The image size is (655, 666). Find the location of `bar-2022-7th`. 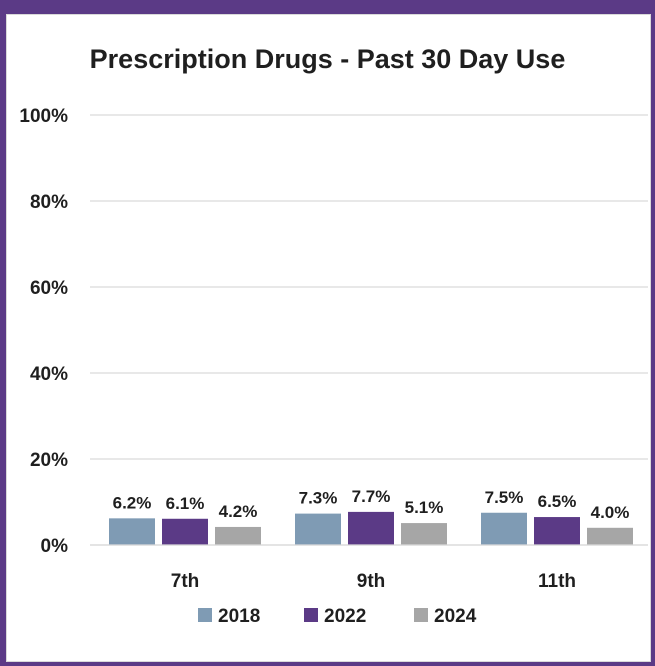

bar-2022-7th is located at coordinates (185, 531).